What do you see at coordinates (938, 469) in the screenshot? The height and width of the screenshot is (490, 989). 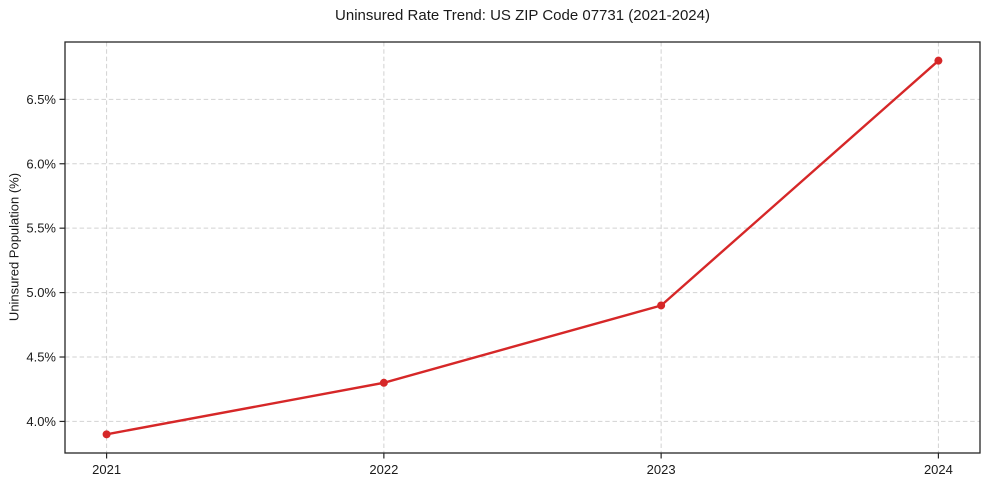 I see `x-tick-label: 2024` at bounding box center [938, 469].